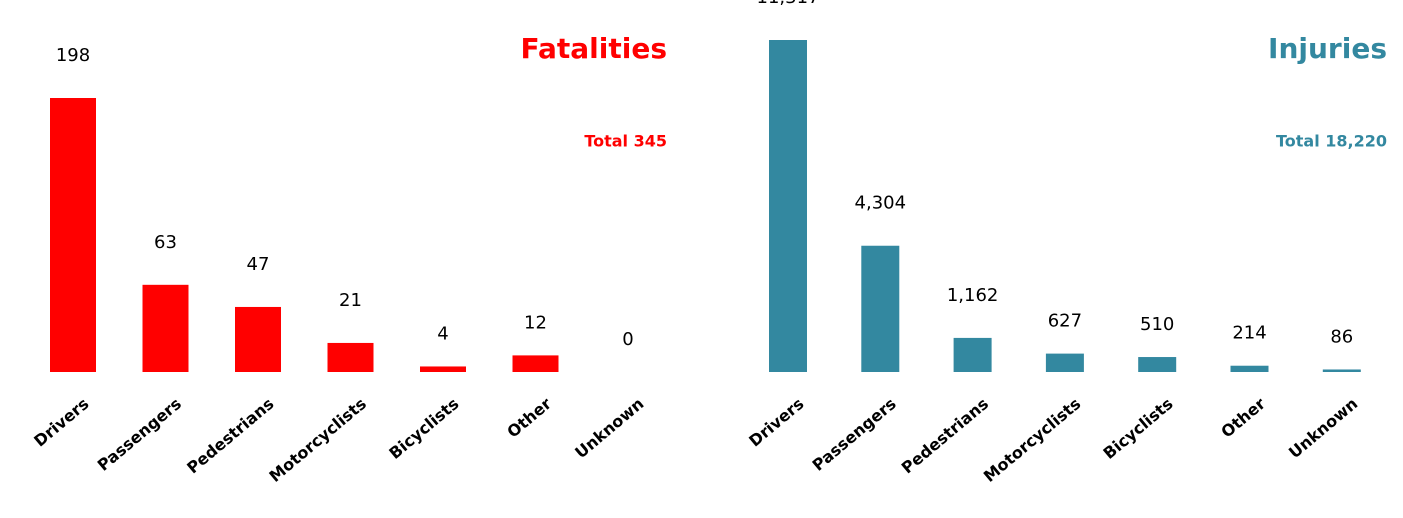 This screenshot has width=1403, height=518. Describe the element at coordinates (1341, 336) in the screenshot. I see `value-label: 86` at that location.